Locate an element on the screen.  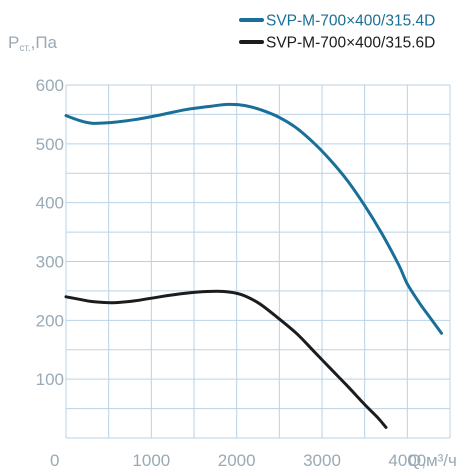
x-axis-label: Q,м³/ч is located at coordinates (432, 460).